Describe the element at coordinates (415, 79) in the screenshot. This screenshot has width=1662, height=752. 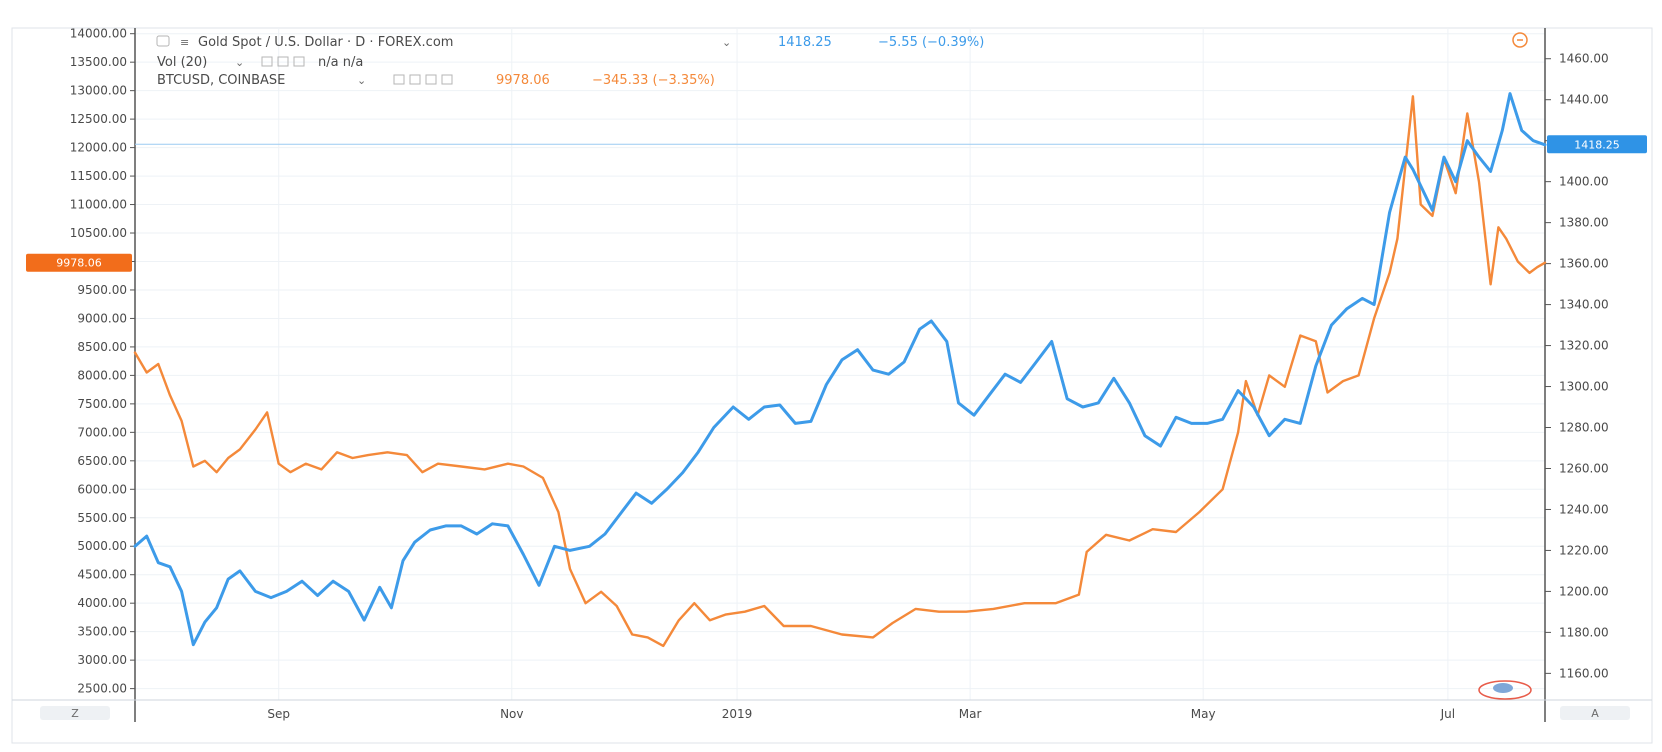
I see `btc-settings-icon` at that location.